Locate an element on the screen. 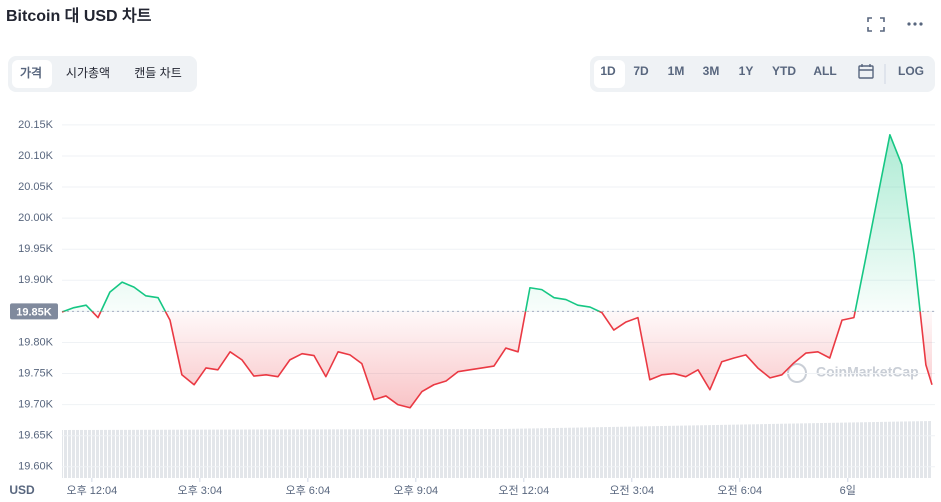 This screenshot has width=941, height=502. fullscreen-icon is located at coordinates (876, 24).